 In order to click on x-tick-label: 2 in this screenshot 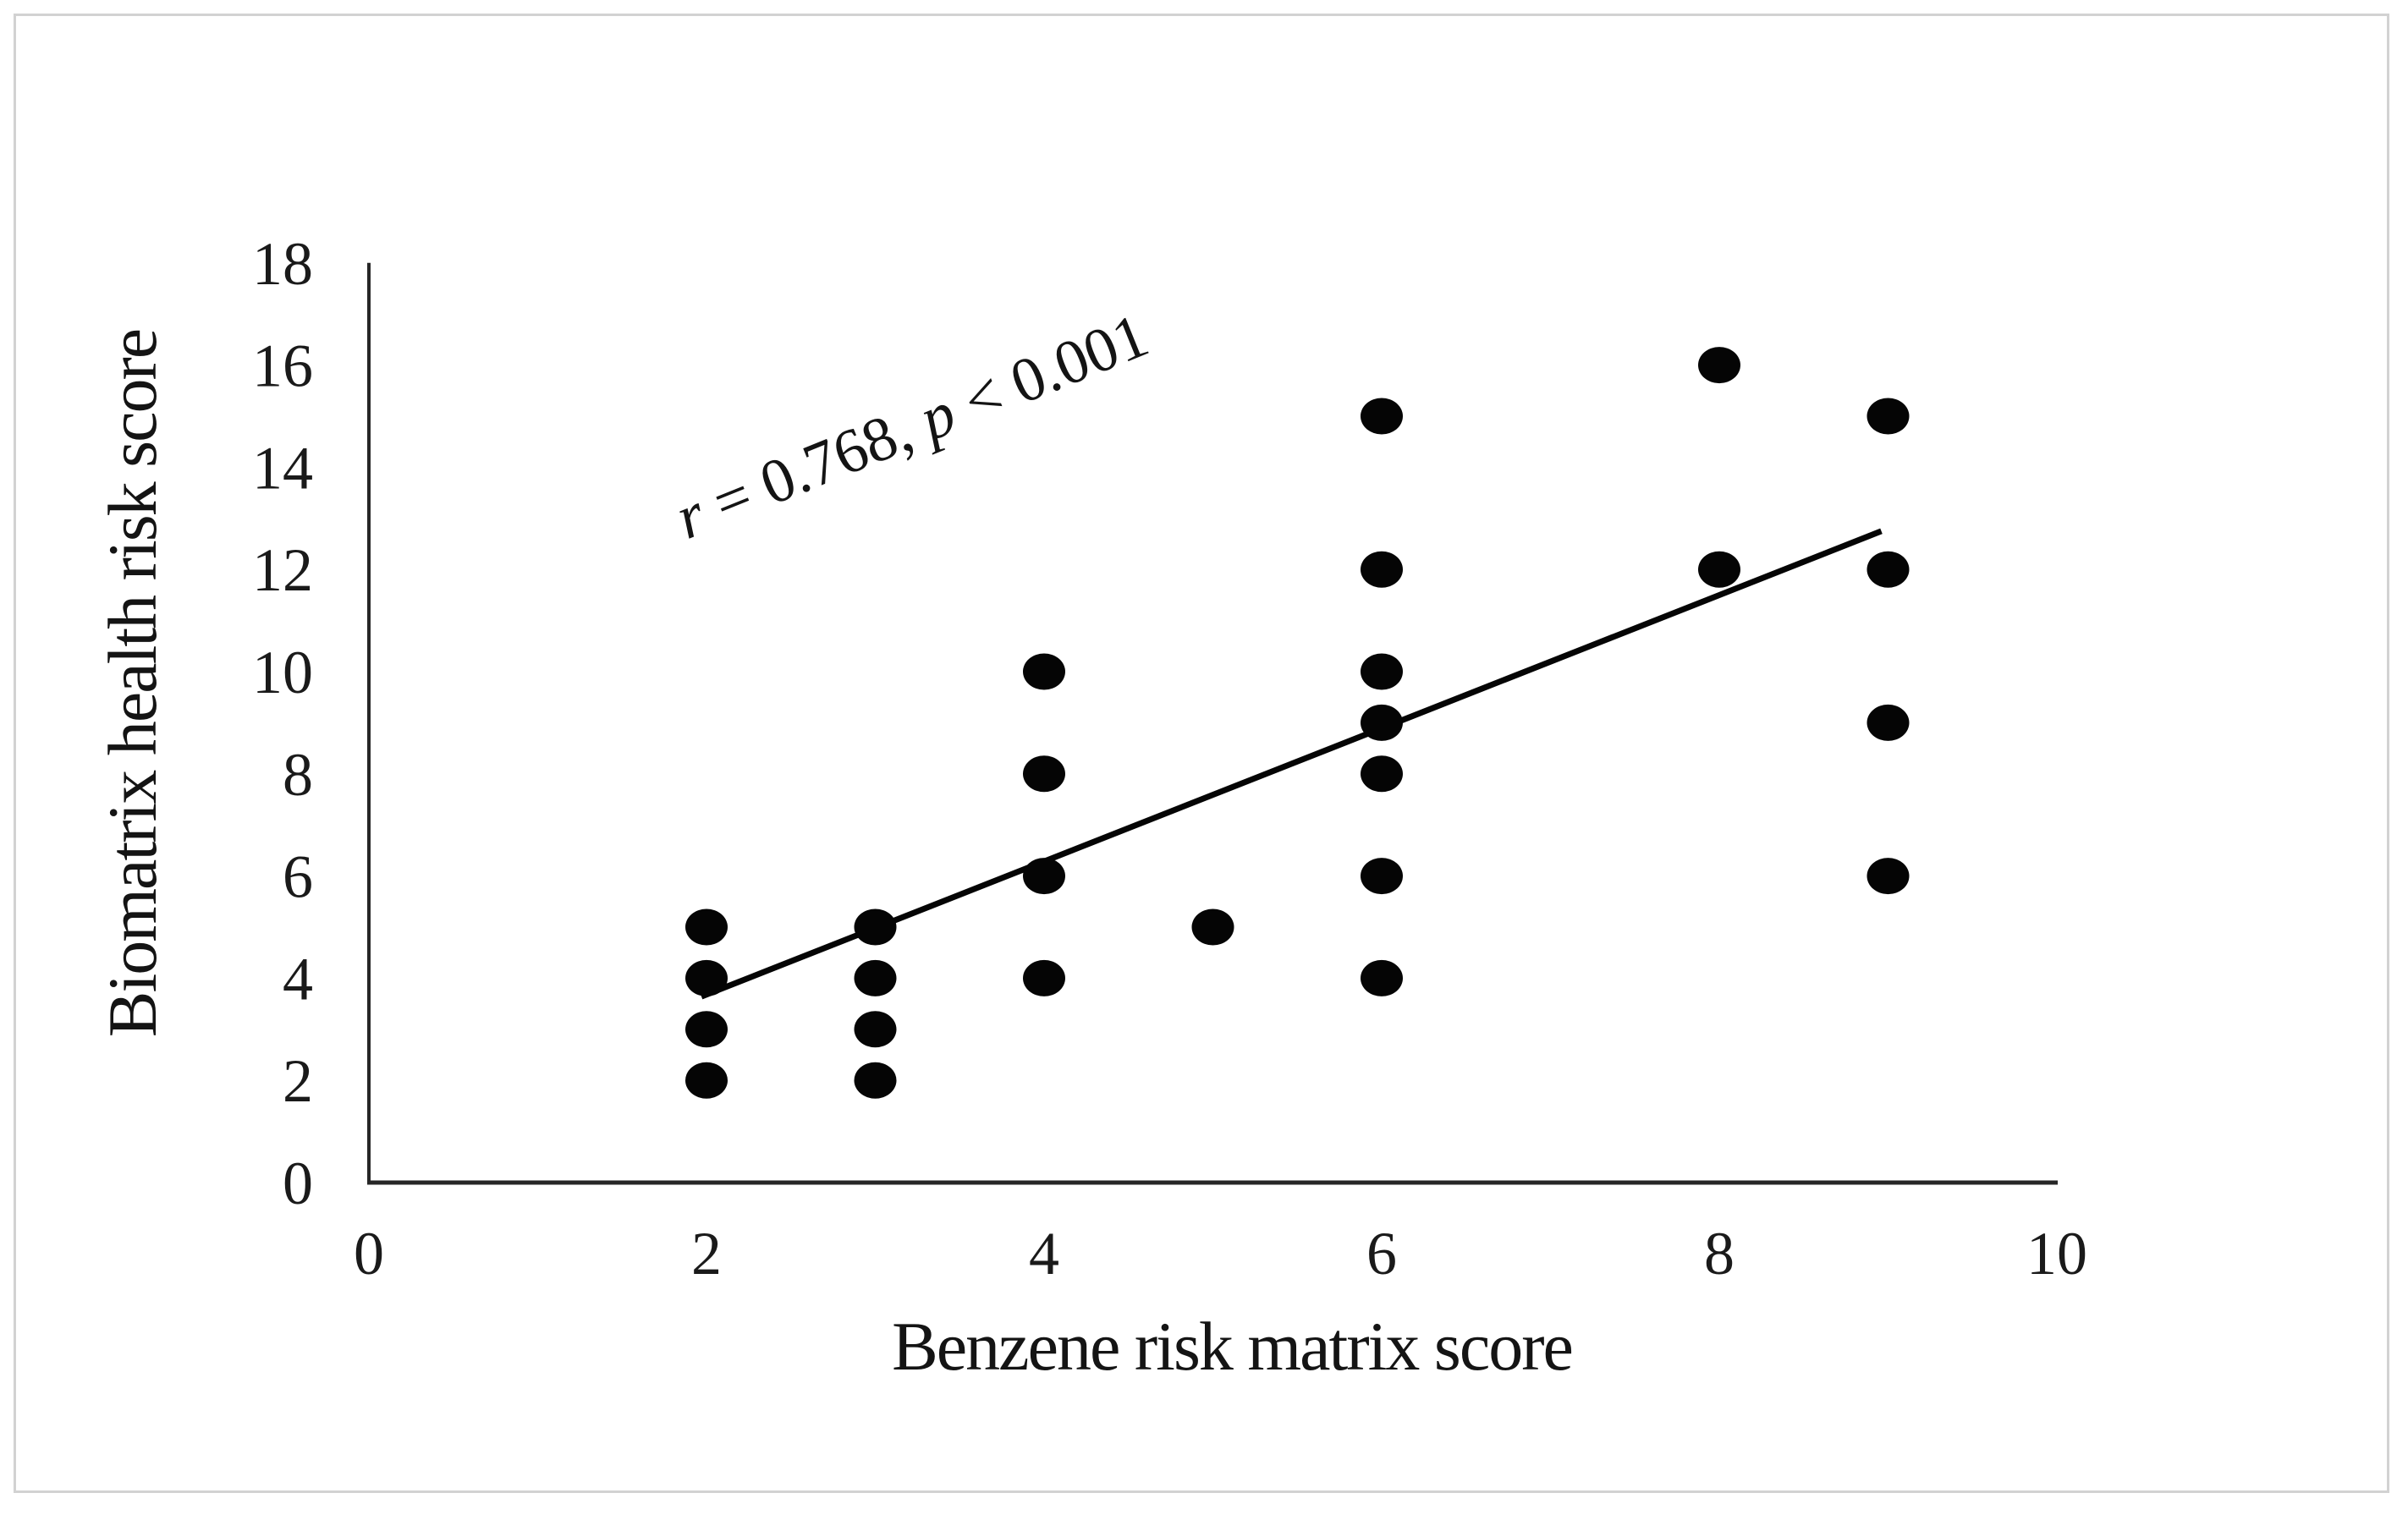, I will do `click(706, 1253)`.